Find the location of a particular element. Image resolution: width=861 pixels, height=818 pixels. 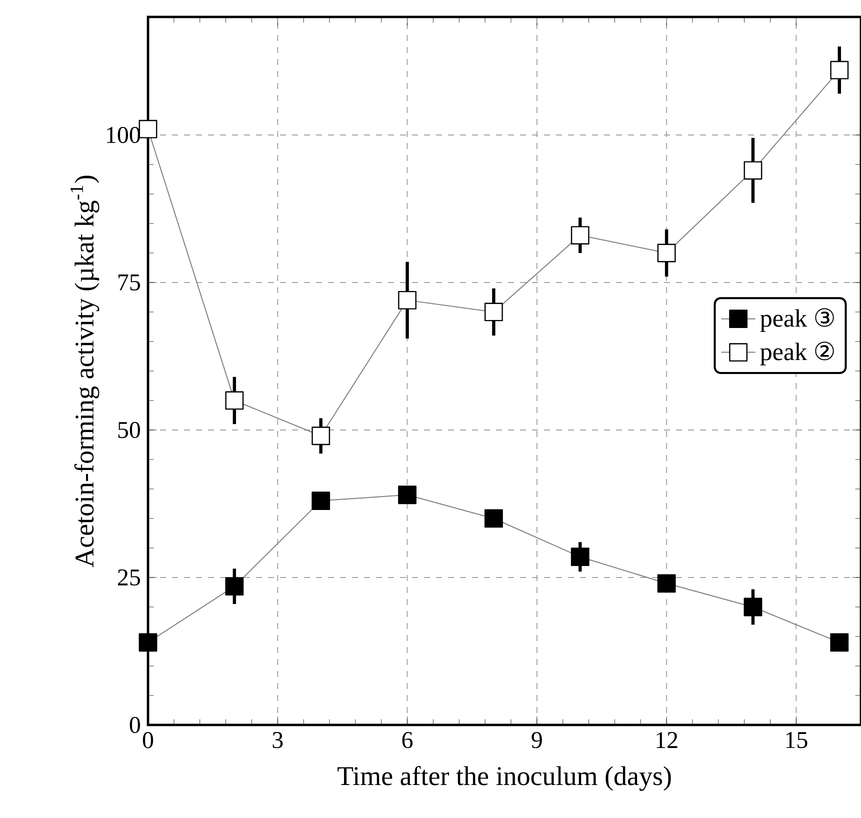

x-tick-label: 3 is located at coordinates (277, 740).